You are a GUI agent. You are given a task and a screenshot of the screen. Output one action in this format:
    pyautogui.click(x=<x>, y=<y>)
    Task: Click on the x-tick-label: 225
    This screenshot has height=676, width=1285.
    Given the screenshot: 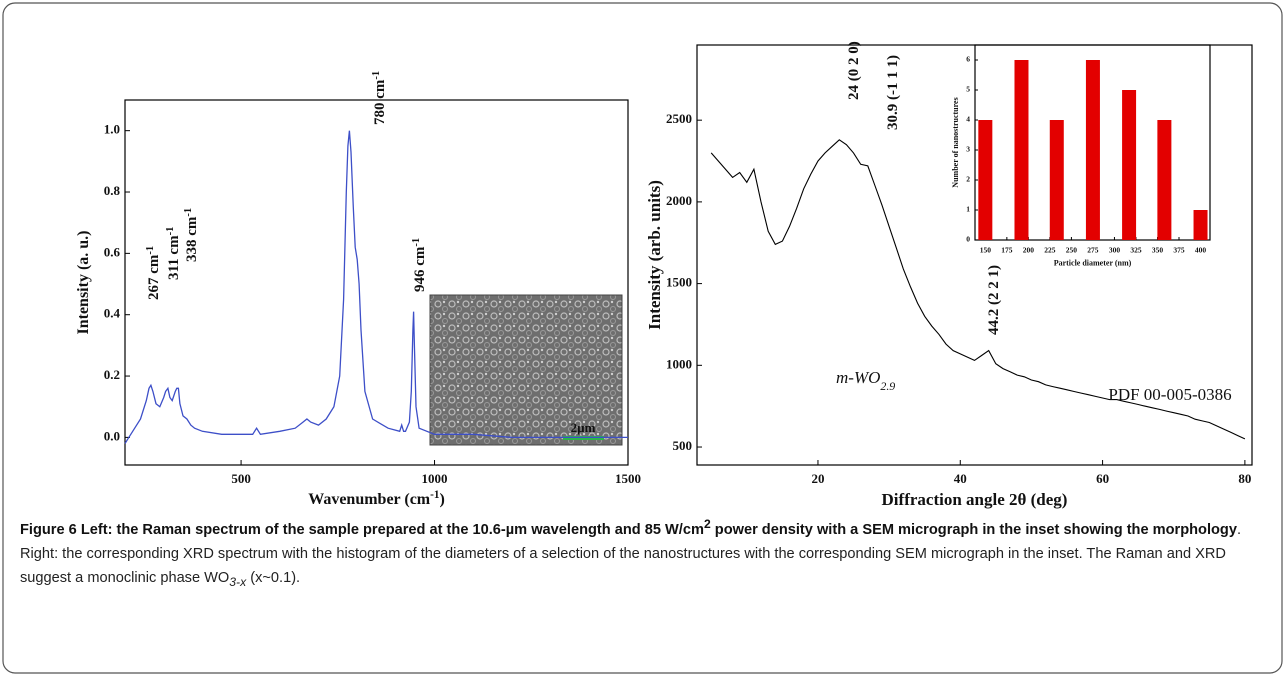 What is the action you would take?
    pyautogui.click(x=1050, y=250)
    